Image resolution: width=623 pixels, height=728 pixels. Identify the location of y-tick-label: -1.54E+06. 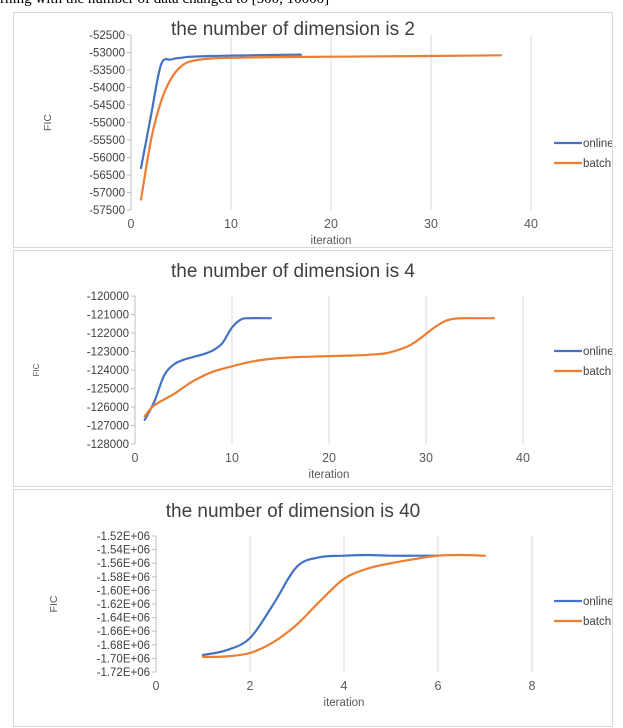
(123, 551).